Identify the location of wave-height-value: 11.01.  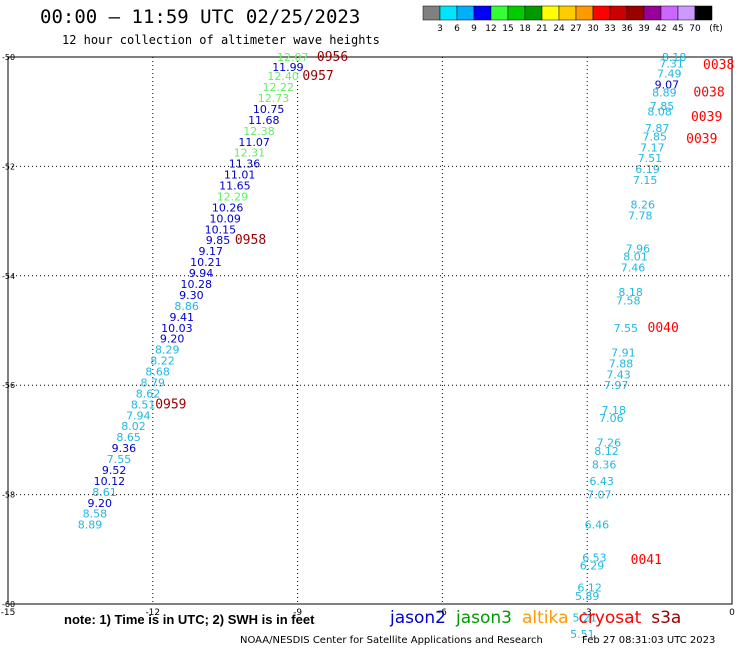
(240, 175).